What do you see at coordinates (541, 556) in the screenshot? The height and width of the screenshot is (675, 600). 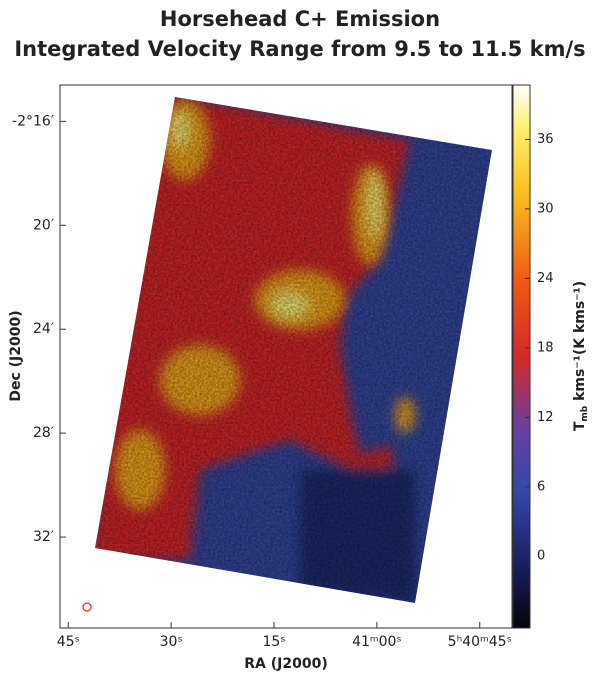 I see `colorbar-tick-label: 0` at bounding box center [541, 556].